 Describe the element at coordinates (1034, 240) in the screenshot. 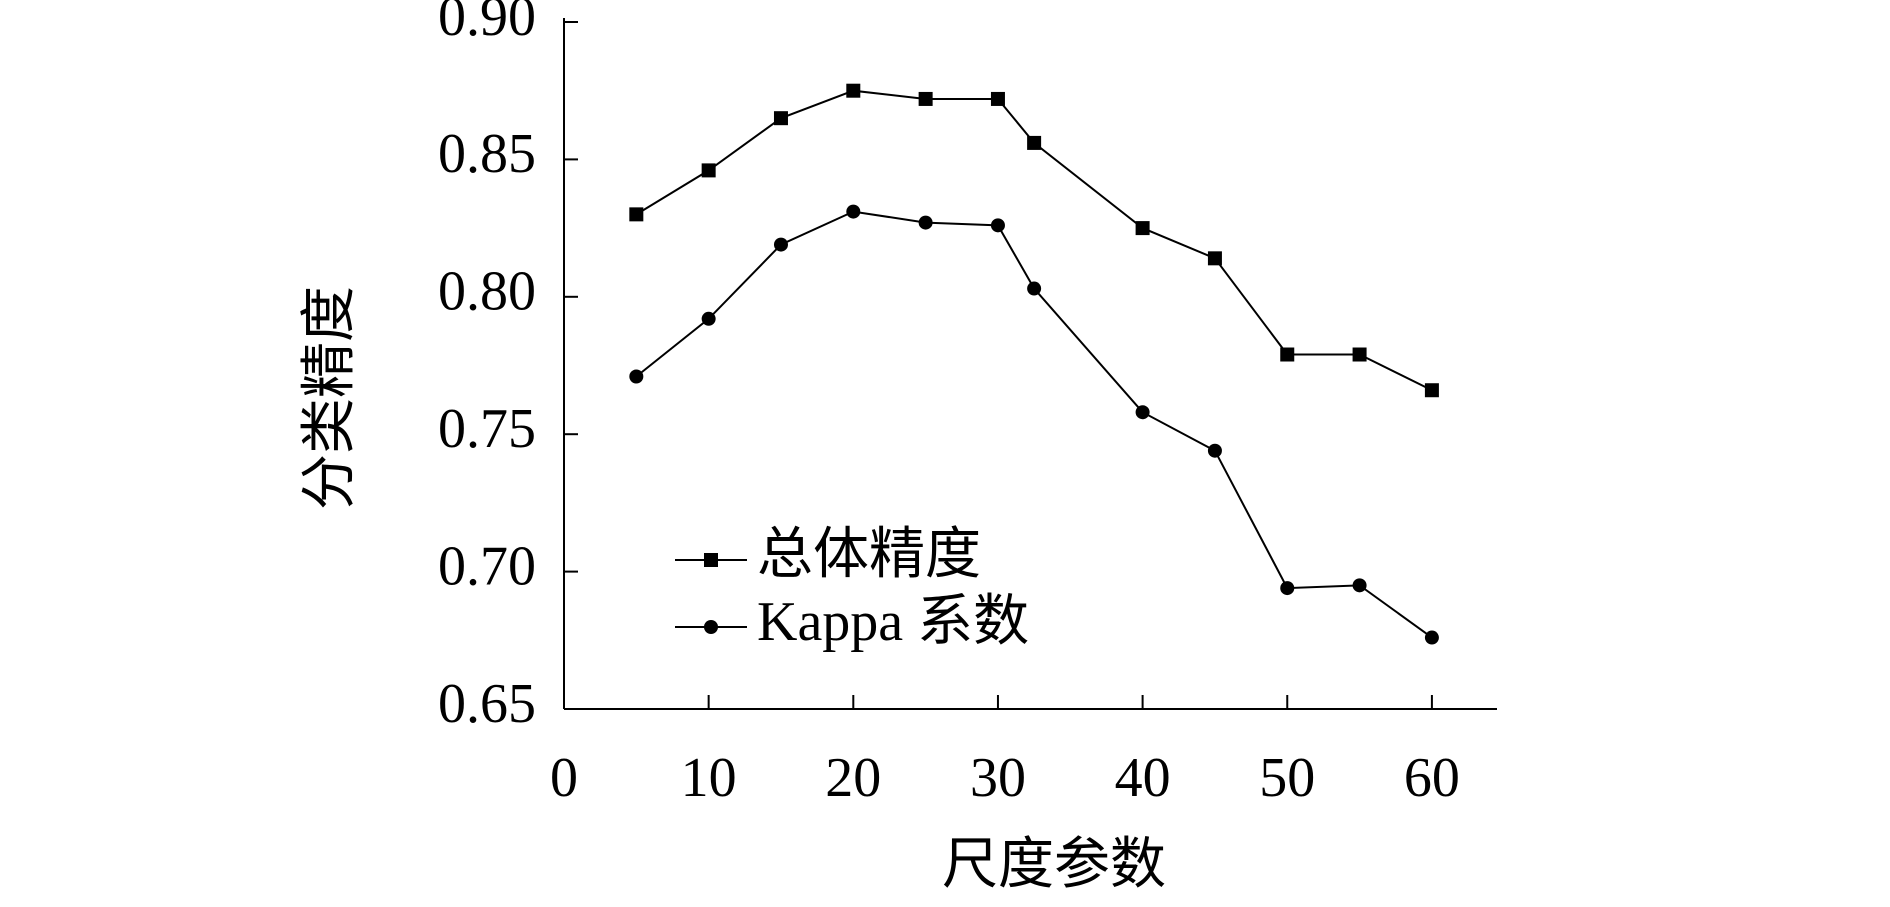

I see `series-line` at that location.